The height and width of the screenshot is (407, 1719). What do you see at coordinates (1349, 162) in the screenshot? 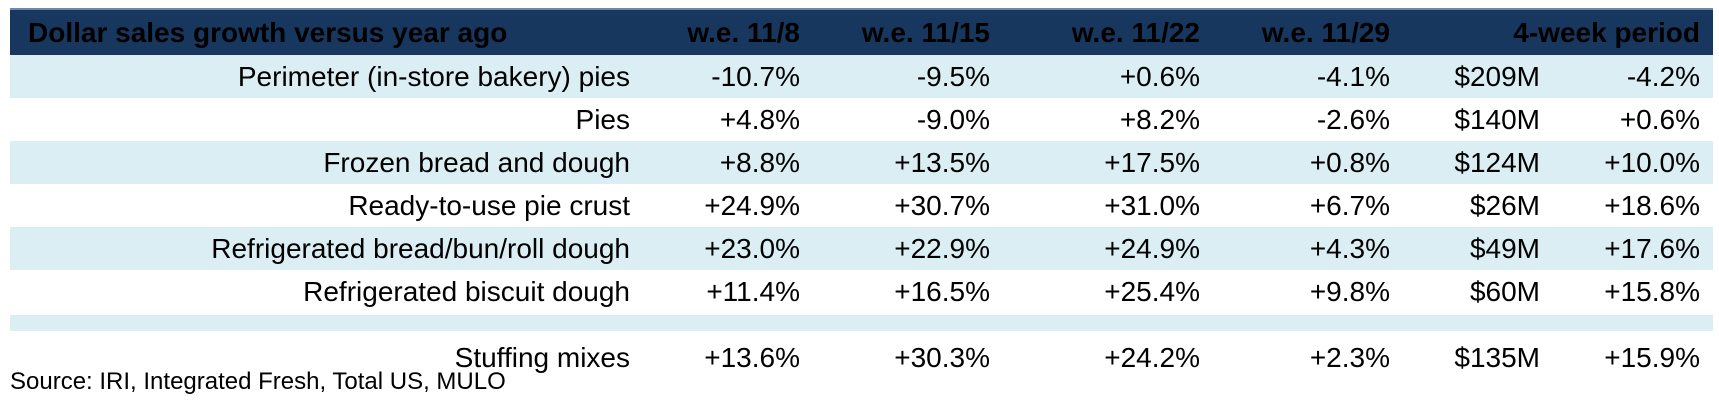
I see `value-we-11-29: +0.8%` at bounding box center [1349, 162].